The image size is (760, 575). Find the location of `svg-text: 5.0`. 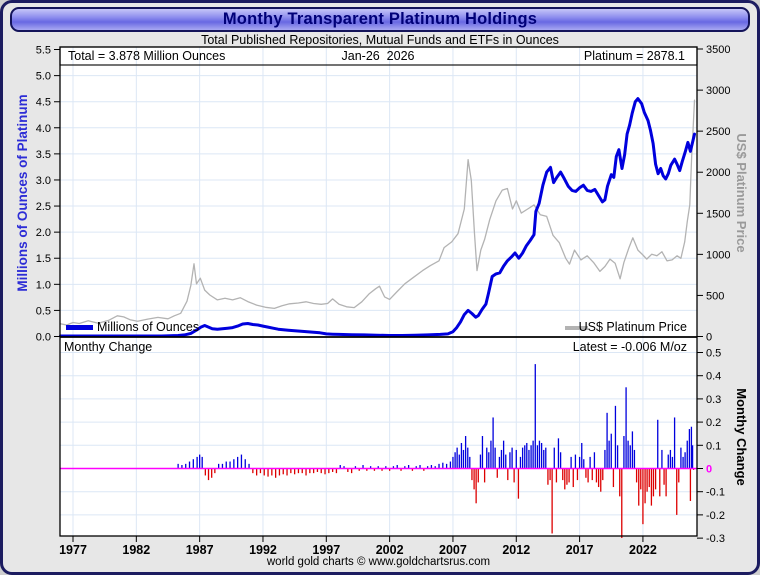

svg-text: 5.0 is located at coordinates (43, 77).